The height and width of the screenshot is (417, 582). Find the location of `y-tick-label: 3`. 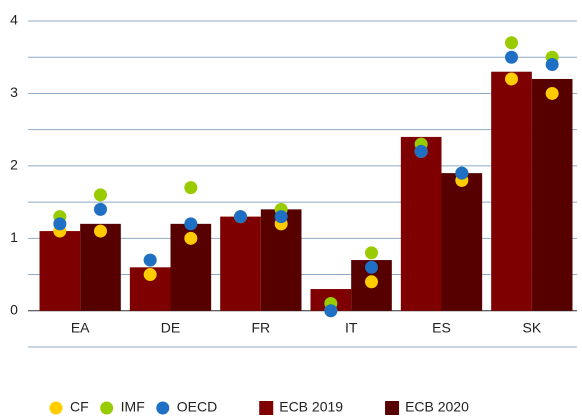

y-tick-label: 3 is located at coordinates (14, 92).